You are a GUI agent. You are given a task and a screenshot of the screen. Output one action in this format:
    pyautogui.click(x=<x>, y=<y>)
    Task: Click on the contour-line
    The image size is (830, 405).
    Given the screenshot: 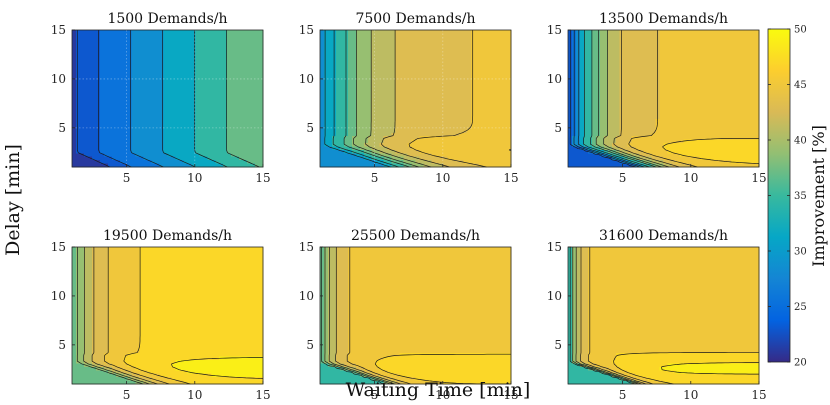 What is the action you would take?
    pyautogui.click(x=211, y=99)
    